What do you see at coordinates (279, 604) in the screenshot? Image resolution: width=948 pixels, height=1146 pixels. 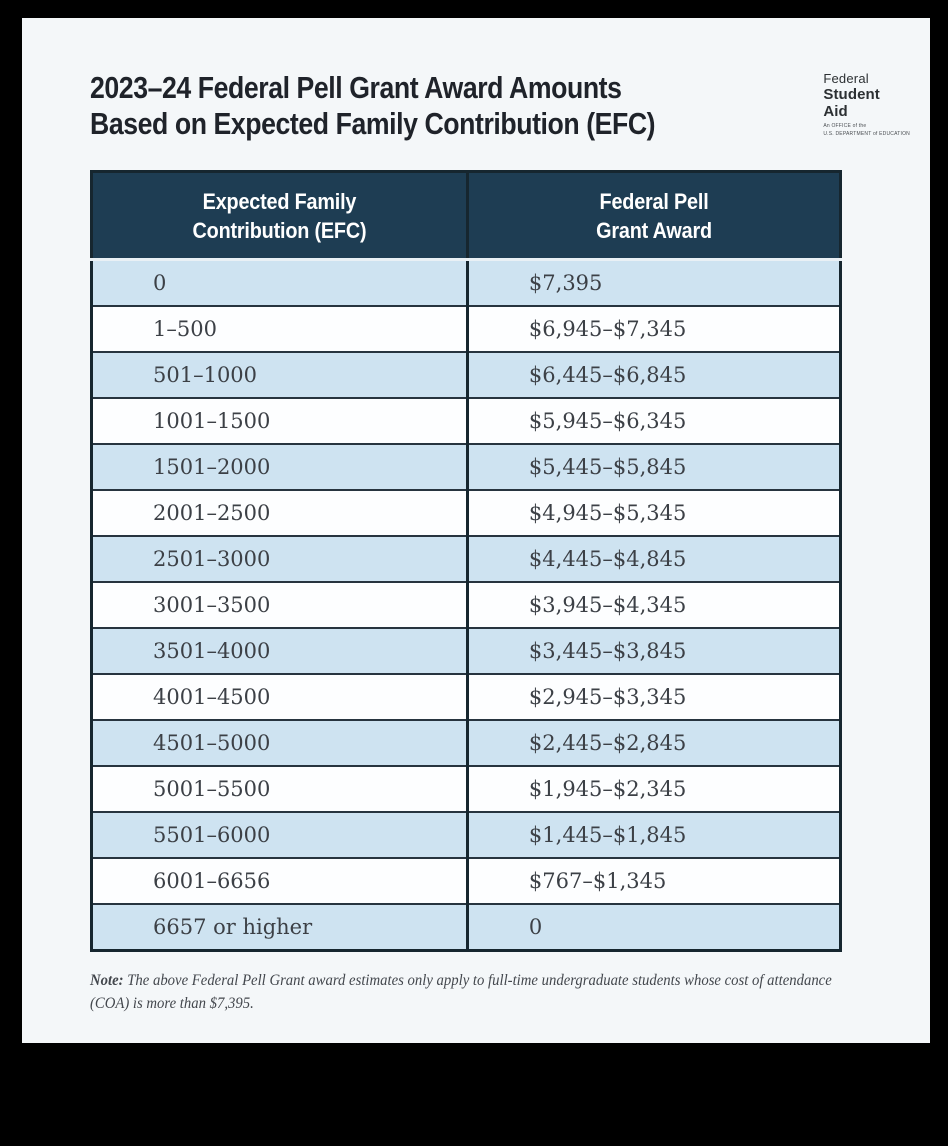 I see `efc-cell: 3001–3500` at bounding box center [279, 604].